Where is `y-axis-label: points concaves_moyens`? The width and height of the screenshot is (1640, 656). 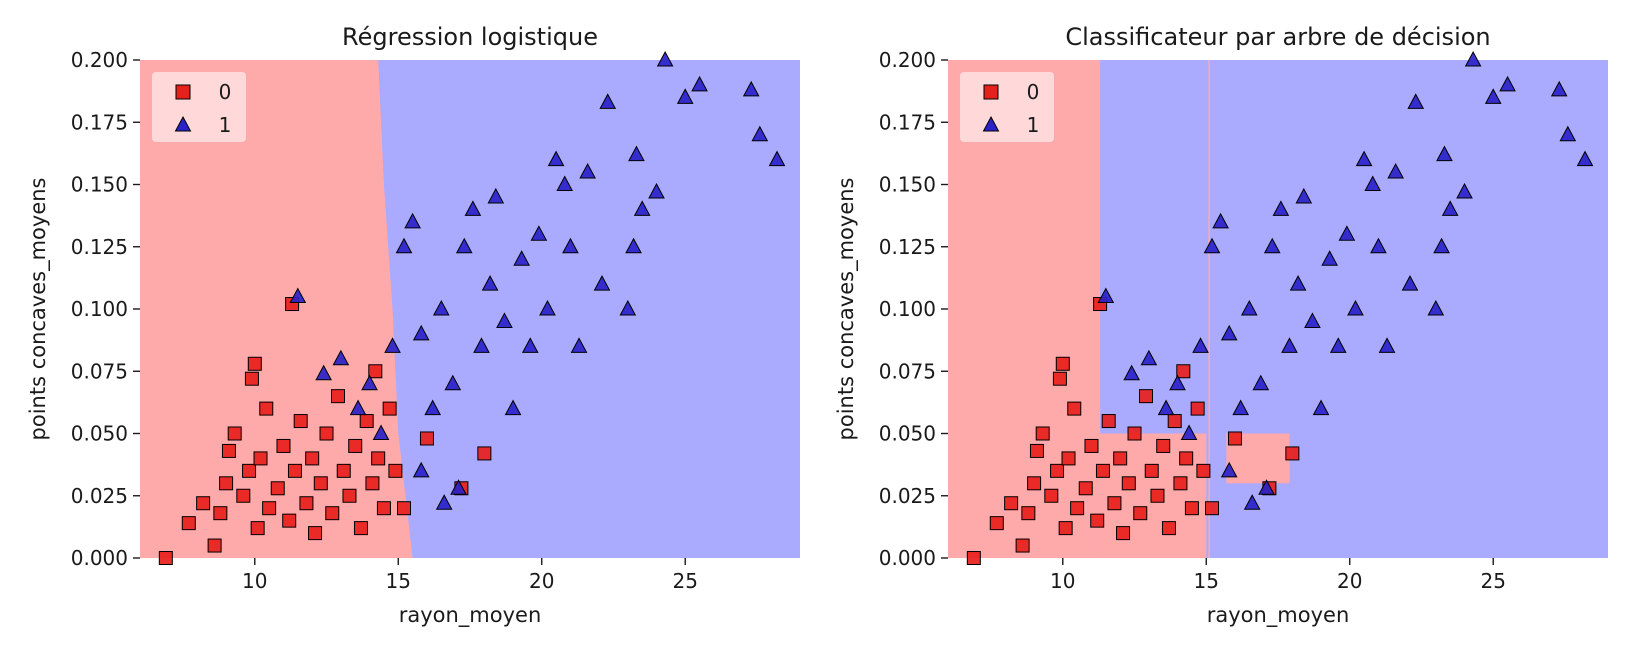
y-axis-label: points concaves_moyens is located at coordinates (38, 309).